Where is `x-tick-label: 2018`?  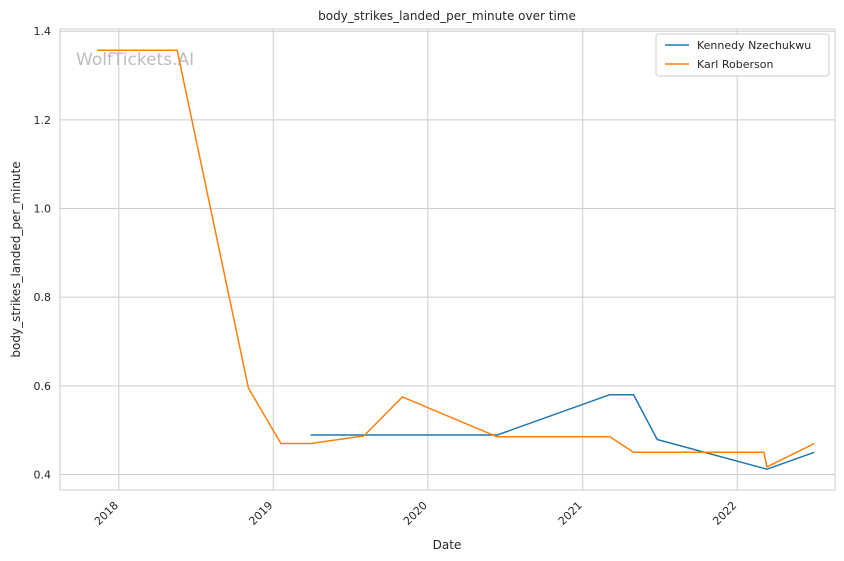 x-tick-label: 2018 is located at coordinates (106, 513).